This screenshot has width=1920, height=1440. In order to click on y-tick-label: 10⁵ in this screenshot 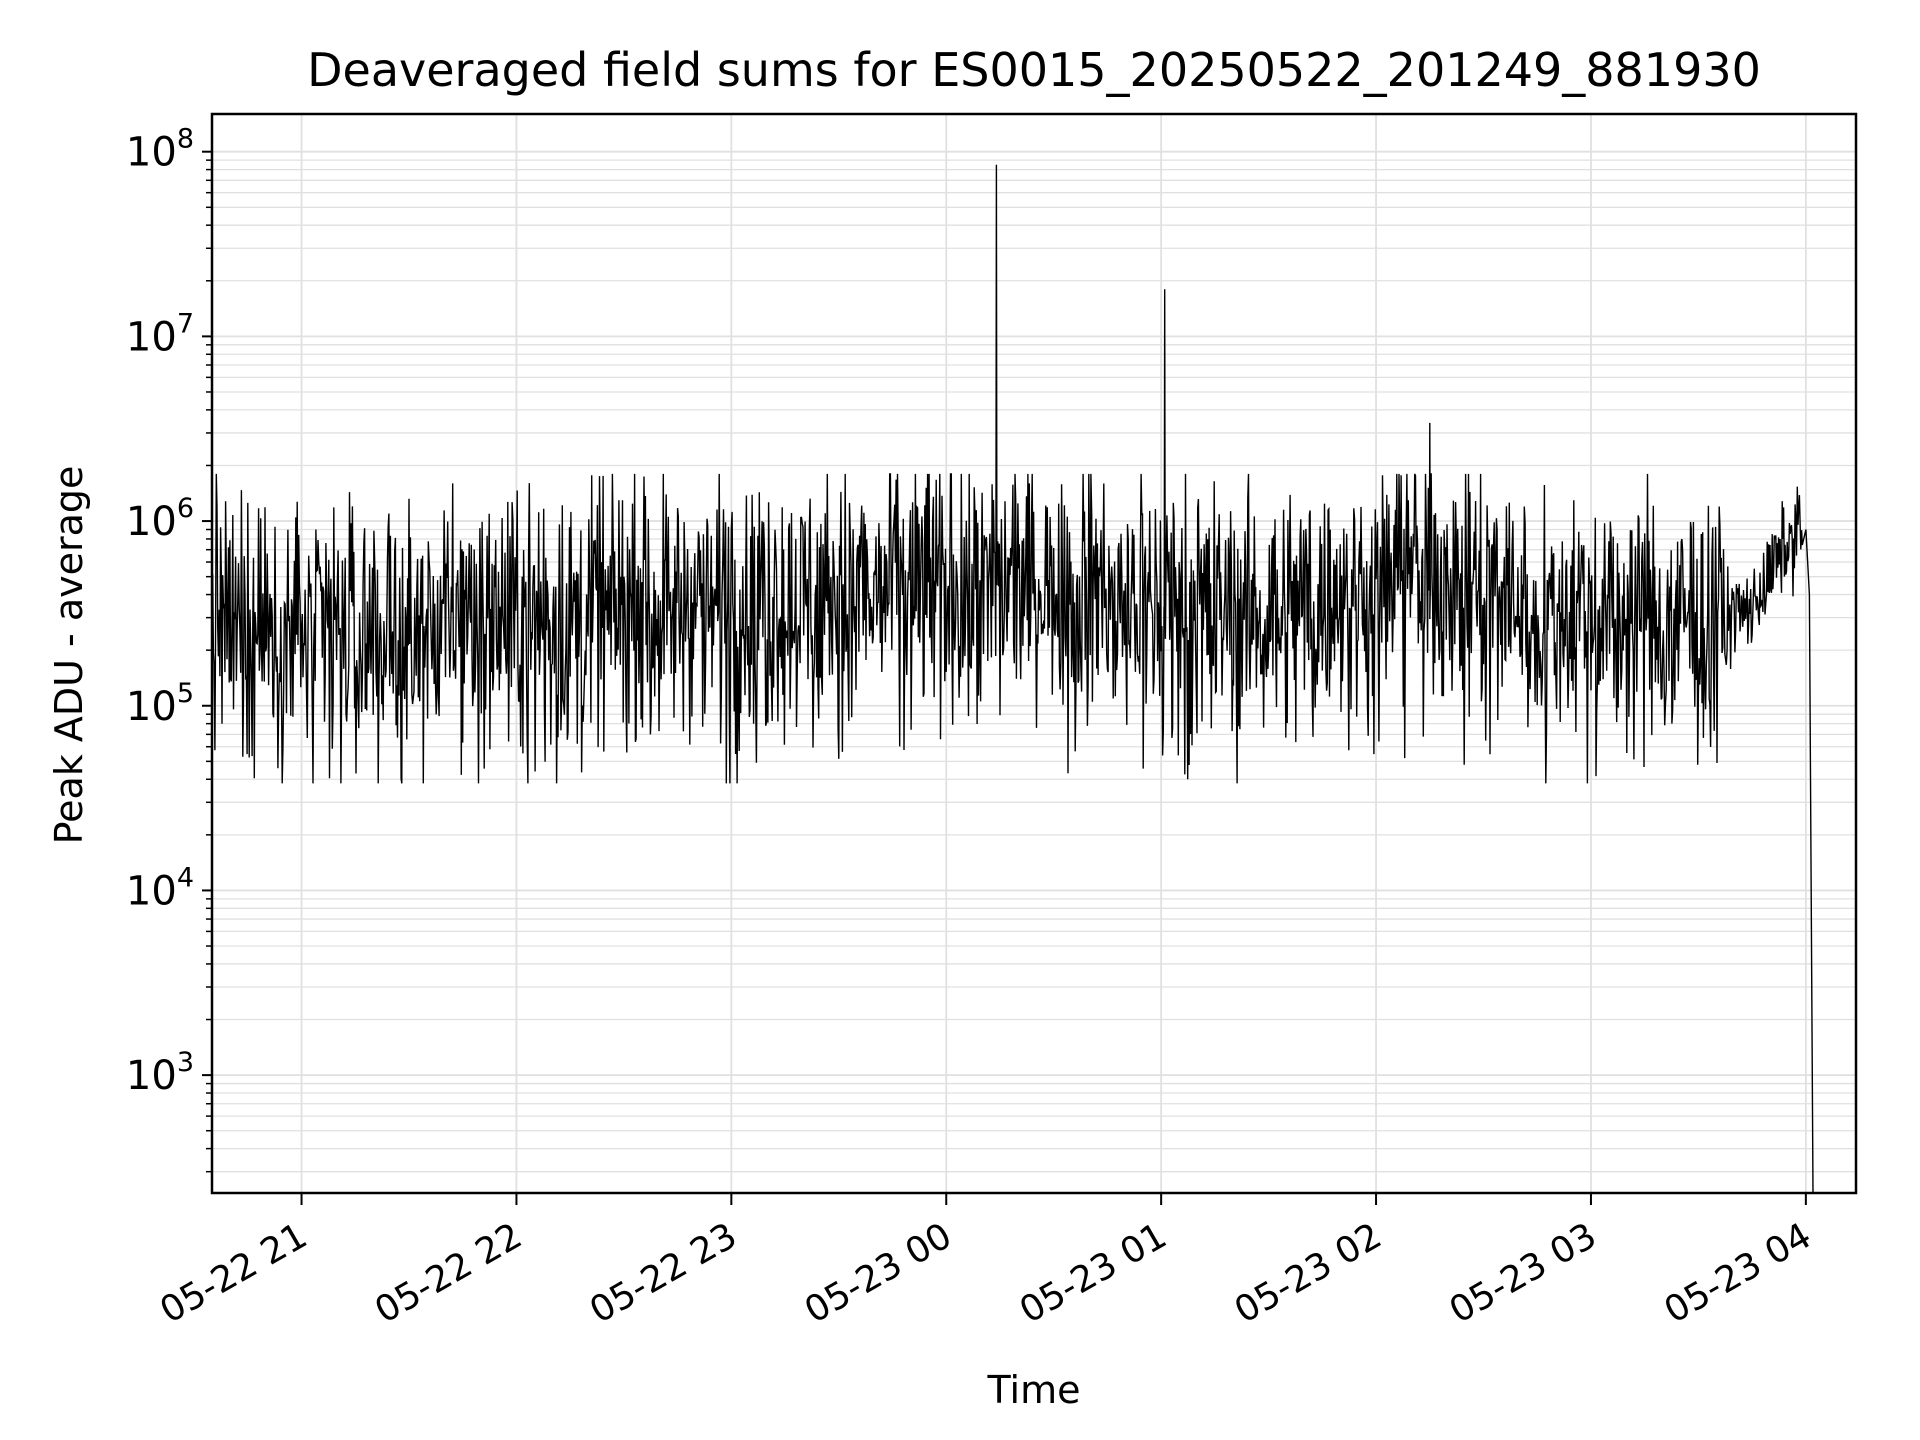, I will do `click(160, 704)`.